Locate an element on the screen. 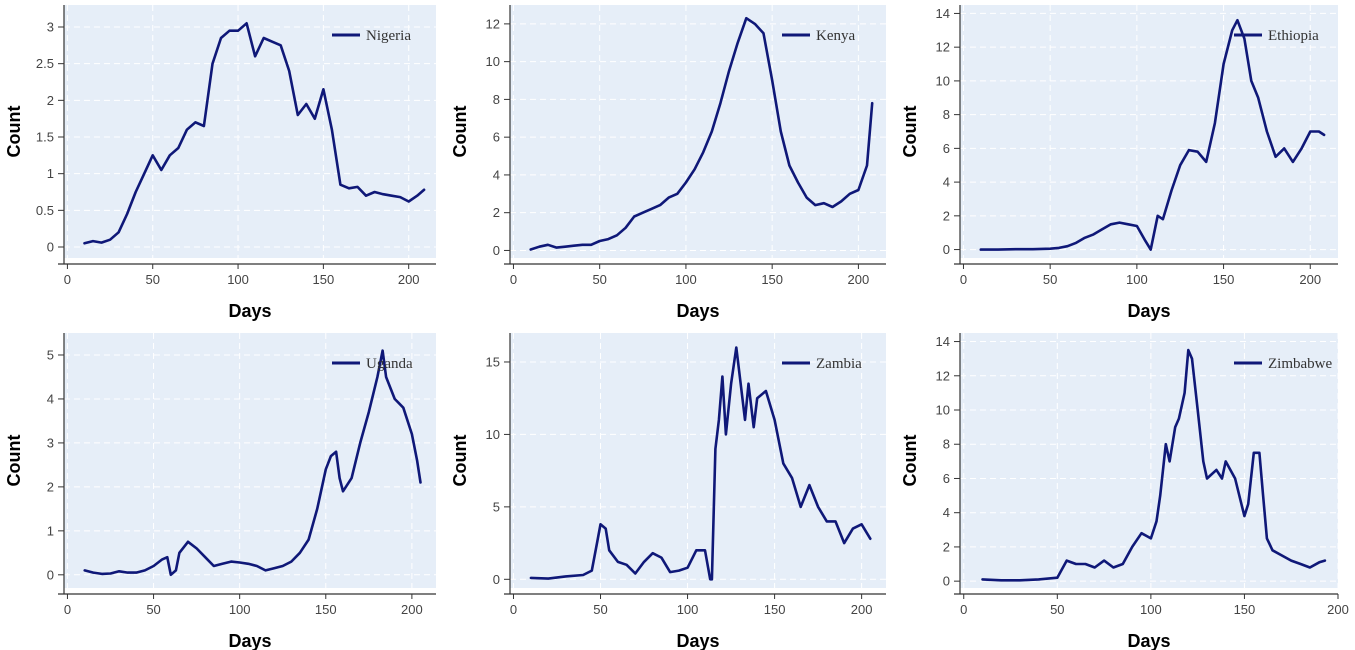 This screenshot has height=650, width=1355. legend-label: Uganda is located at coordinates (389, 364).